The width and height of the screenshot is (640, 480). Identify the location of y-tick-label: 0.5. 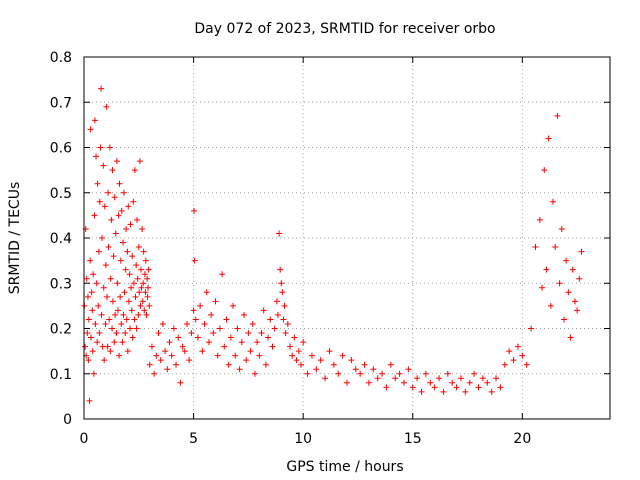
(61, 194).